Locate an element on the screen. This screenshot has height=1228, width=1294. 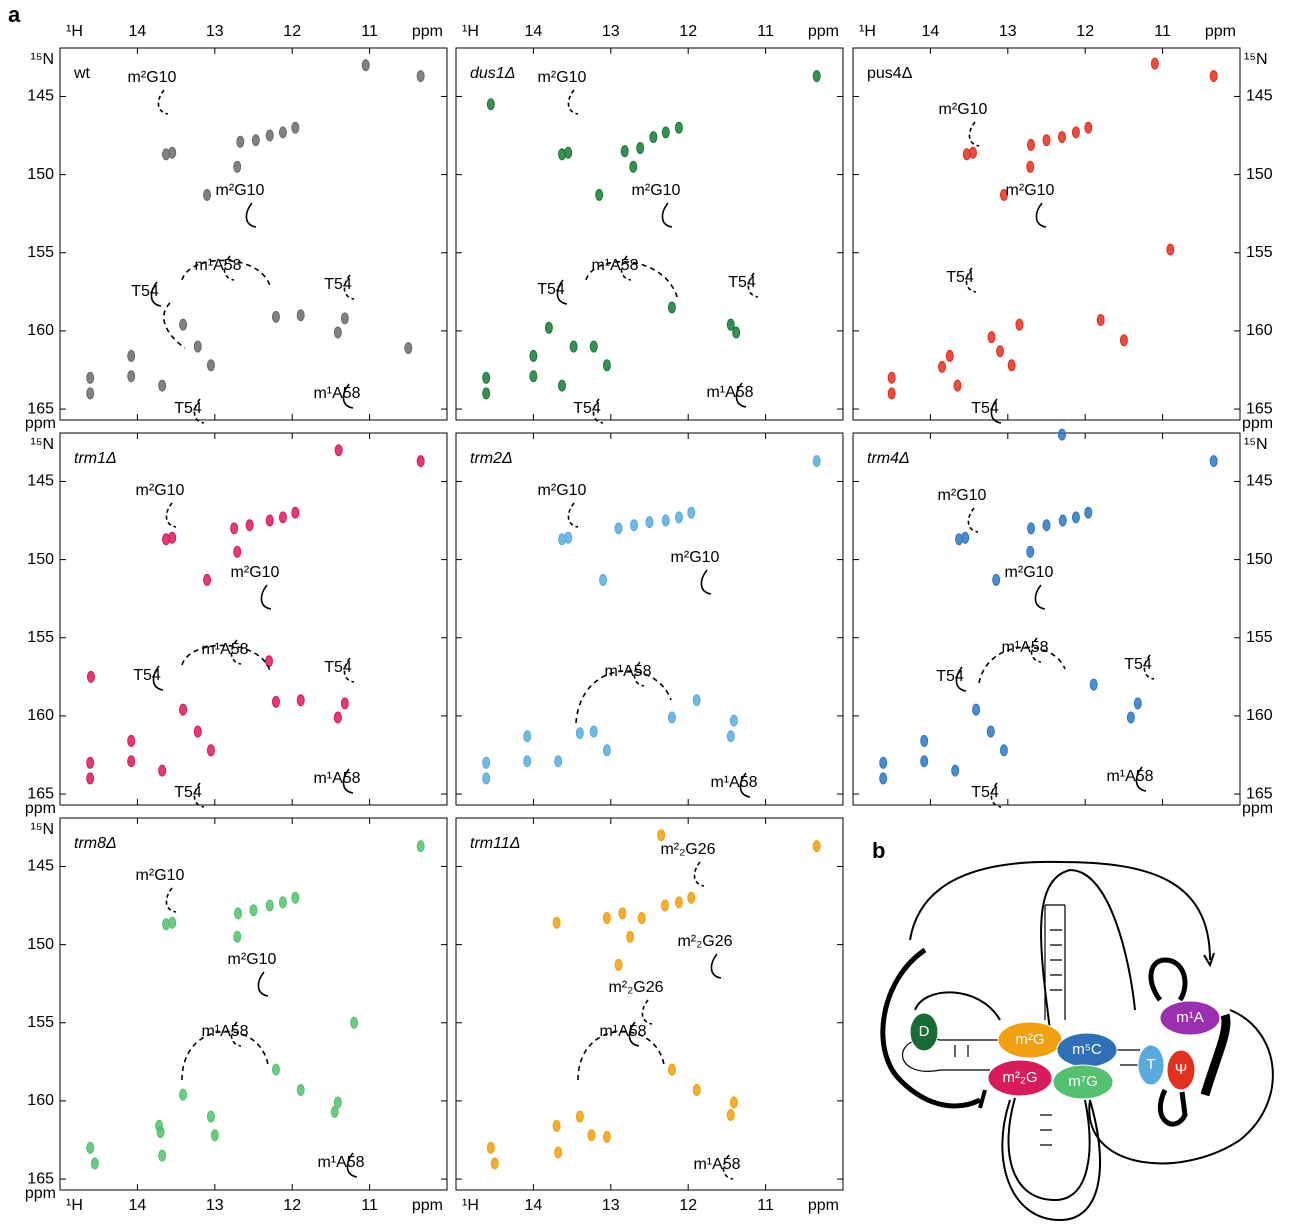
x-tick-label: 11 is located at coordinates (765, 31).